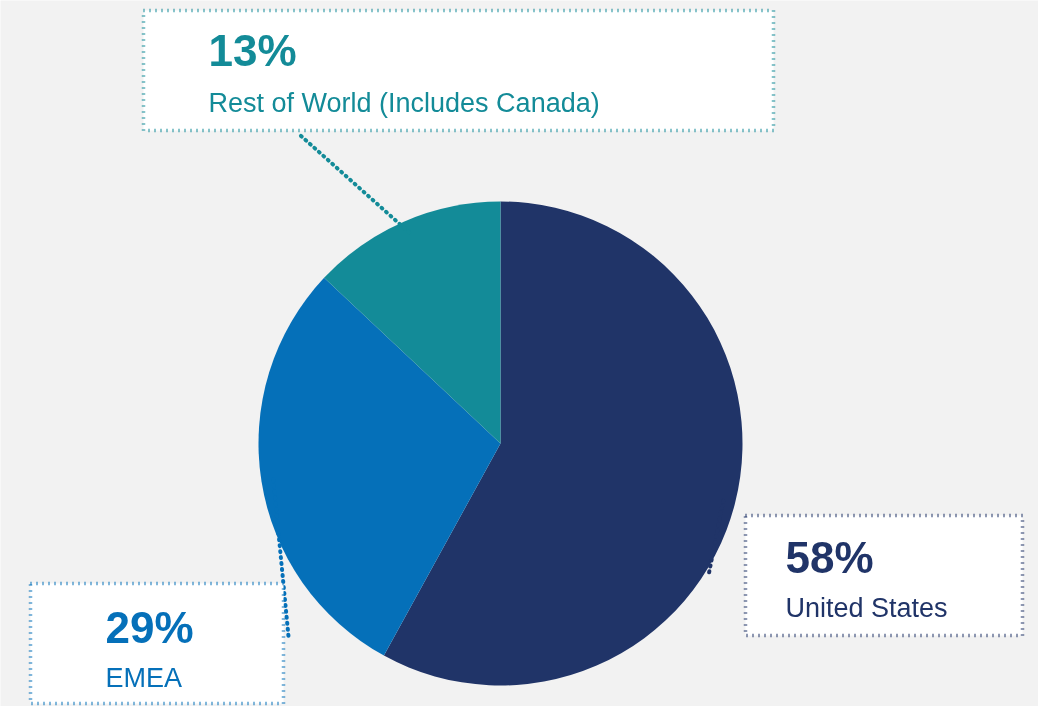 The height and width of the screenshot is (706, 1038). What do you see at coordinates (866, 607) in the screenshot?
I see `slice-label: United States` at bounding box center [866, 607].